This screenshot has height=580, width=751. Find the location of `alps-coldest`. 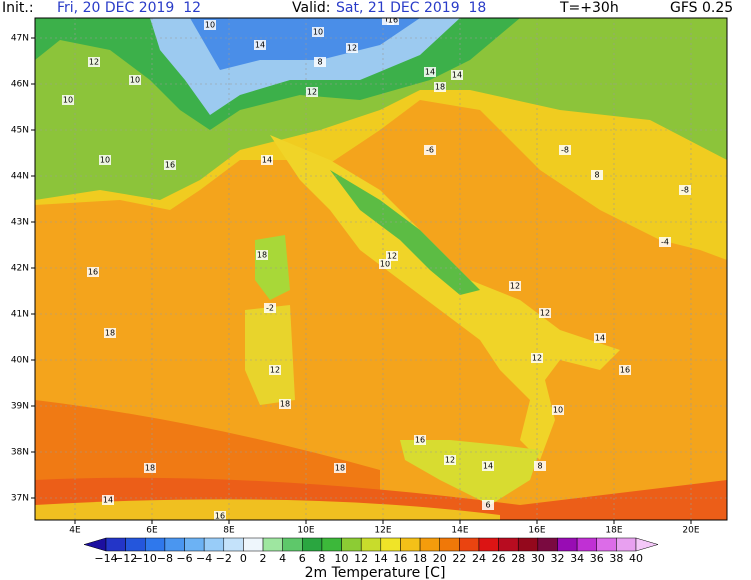

alps-coldest is located at coordinates (305, 44).